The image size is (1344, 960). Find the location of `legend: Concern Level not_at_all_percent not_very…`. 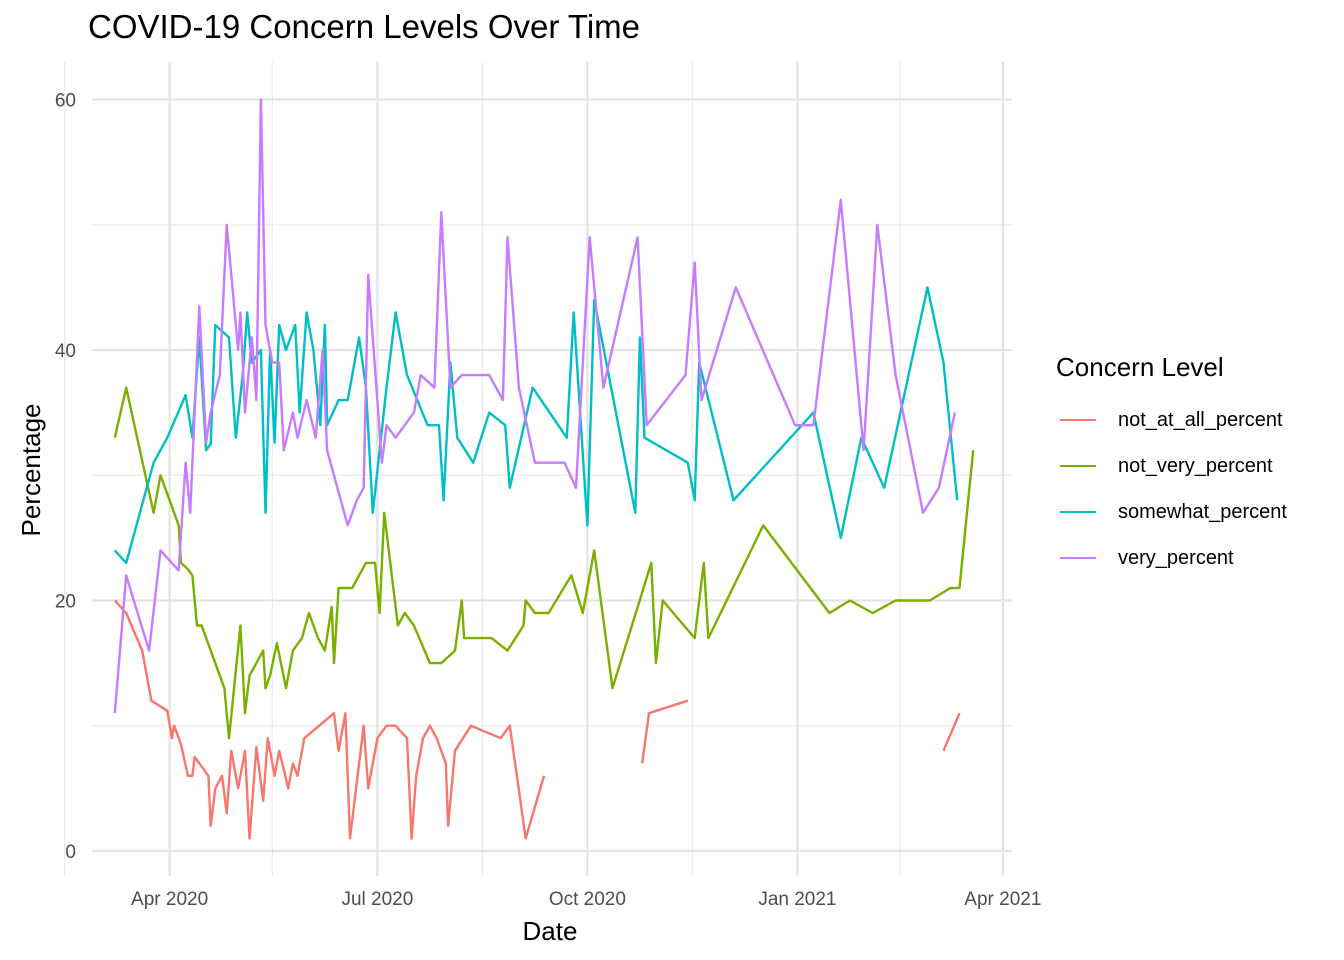

legend: Concern Level not_at_all_percent not_very… is located at coordinates (1171, 466).